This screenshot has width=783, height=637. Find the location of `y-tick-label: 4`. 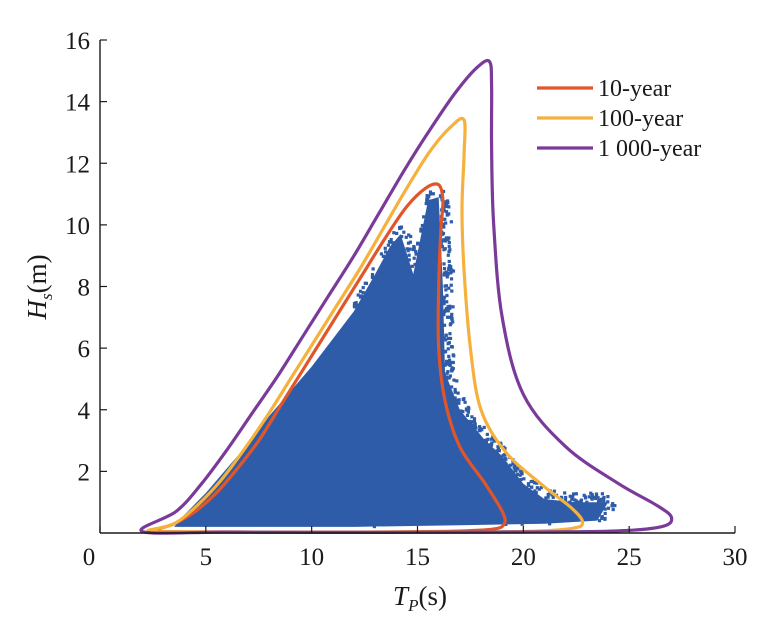

y-tick-label: 4 is located at coordinates (84, 411).